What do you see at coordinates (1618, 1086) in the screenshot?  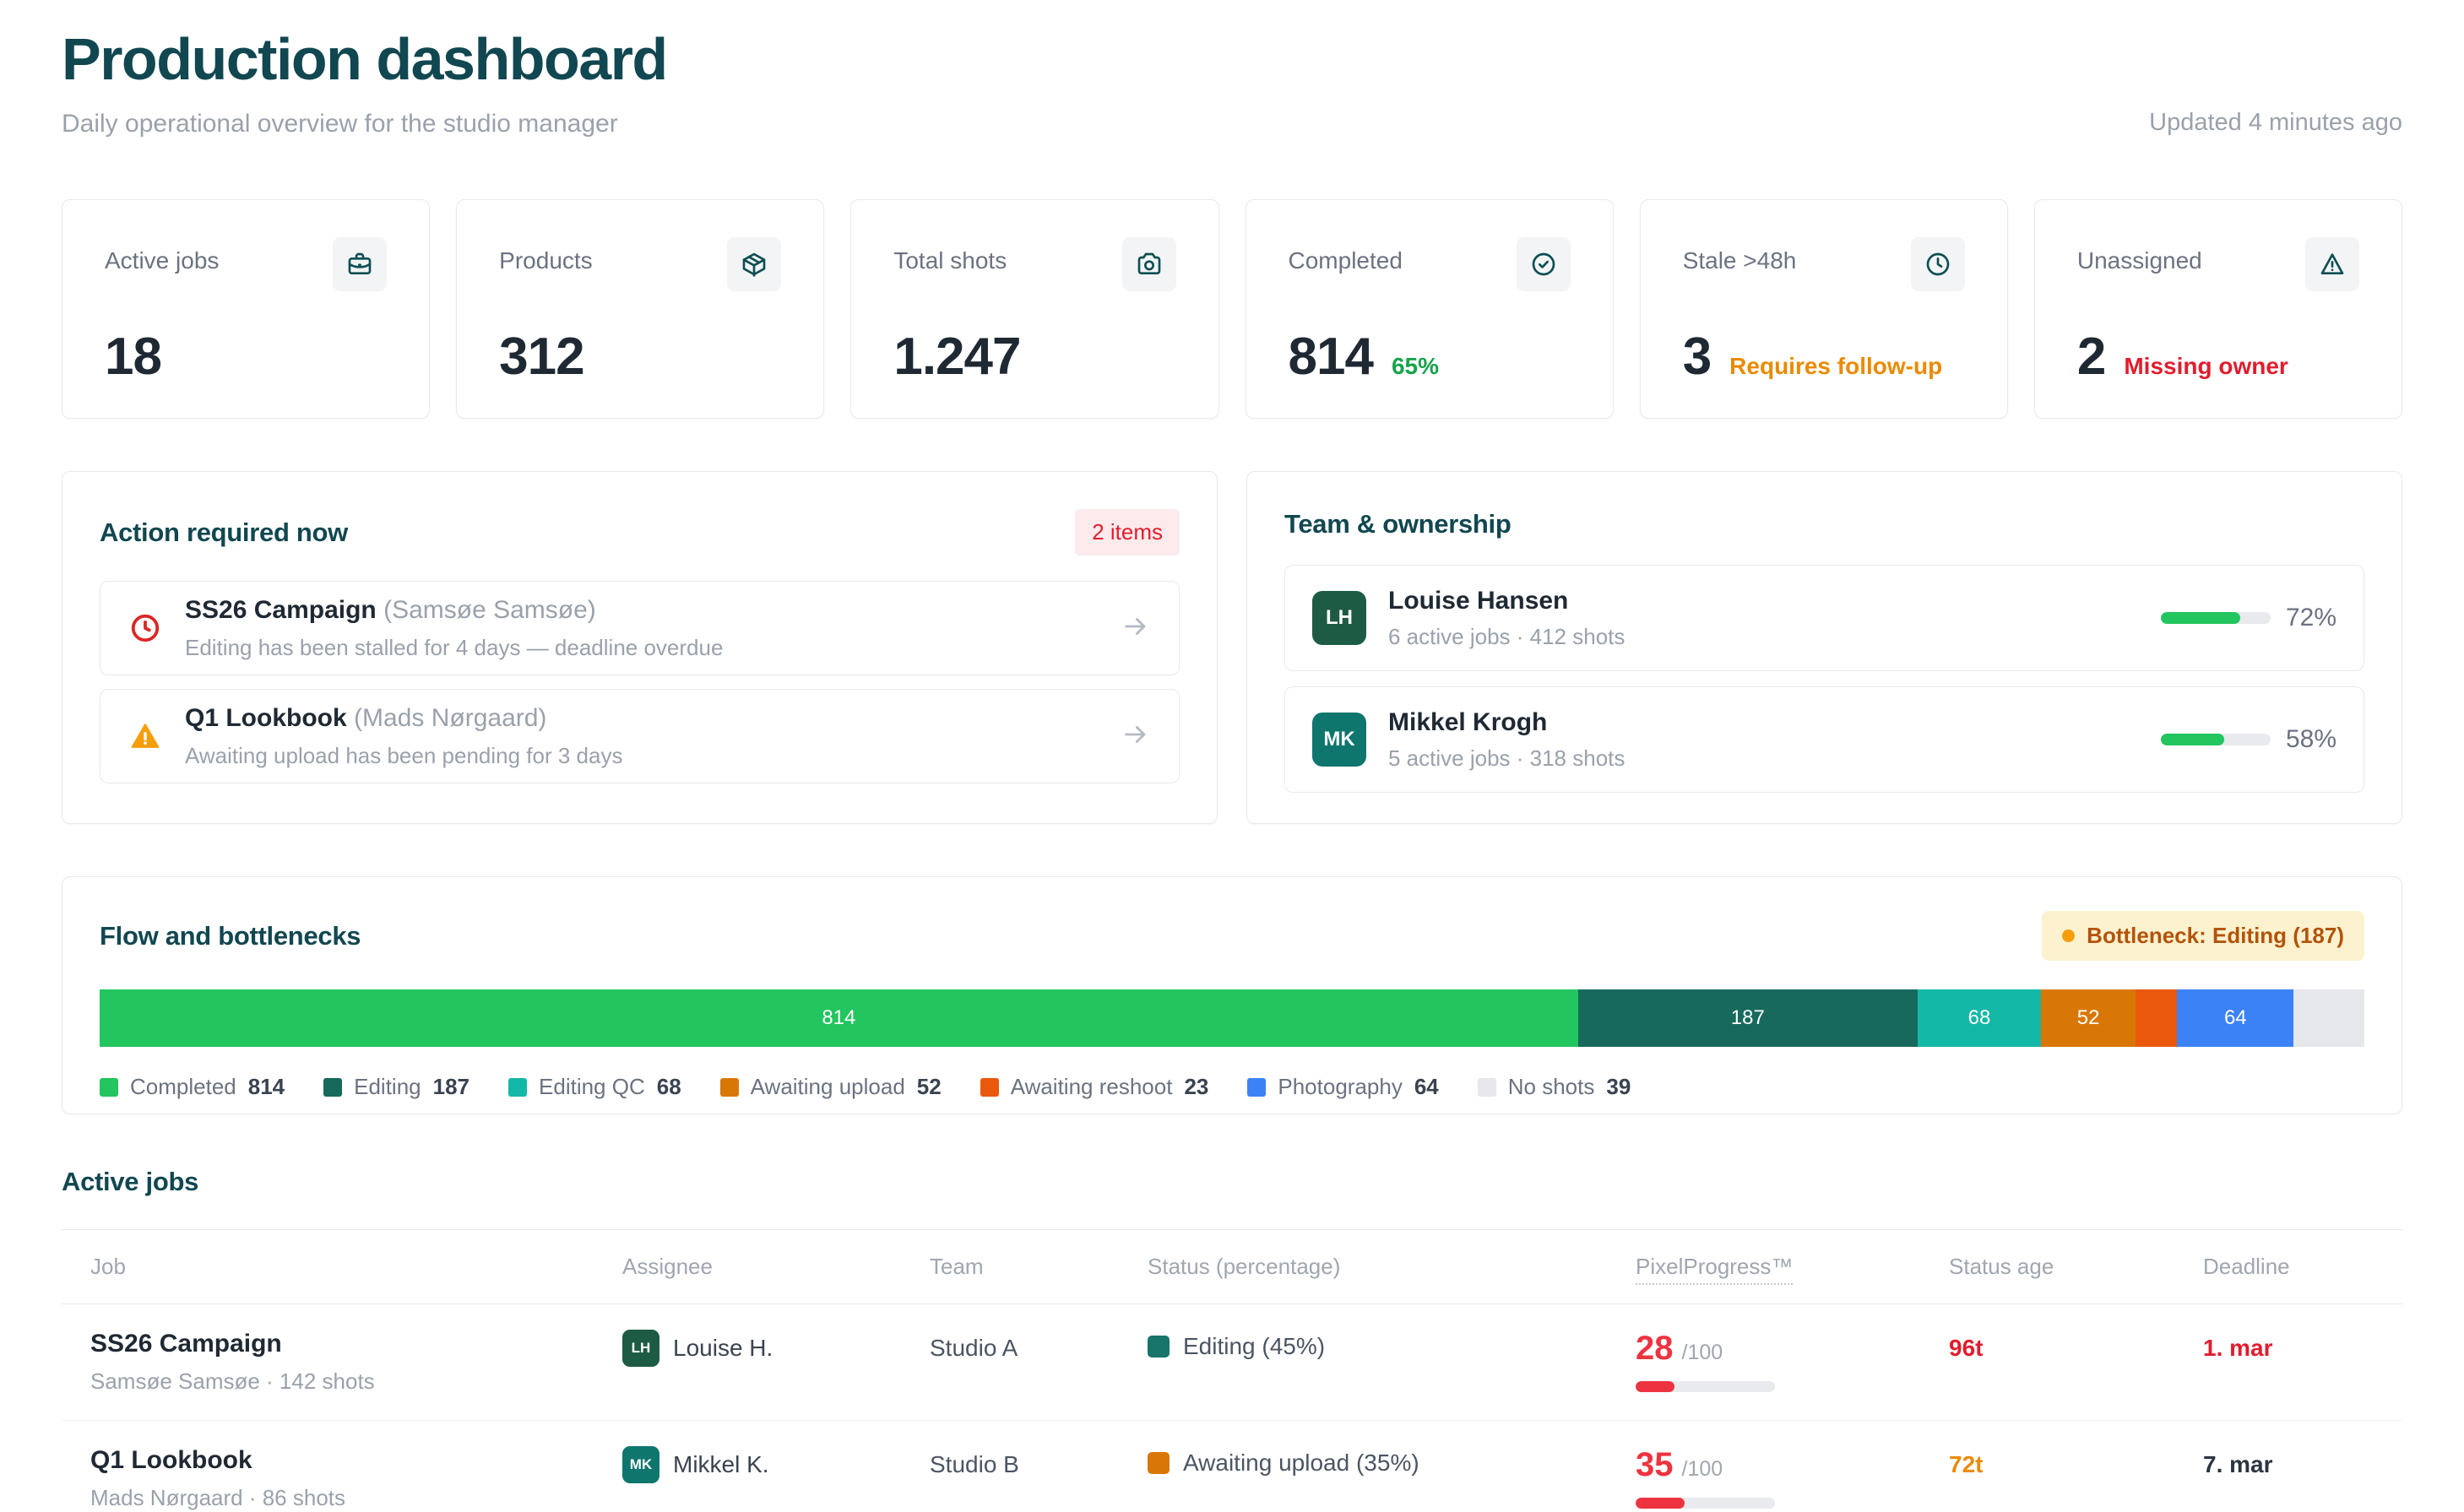 I see `legend-value: 39` at bounding box center [1618, 1086].